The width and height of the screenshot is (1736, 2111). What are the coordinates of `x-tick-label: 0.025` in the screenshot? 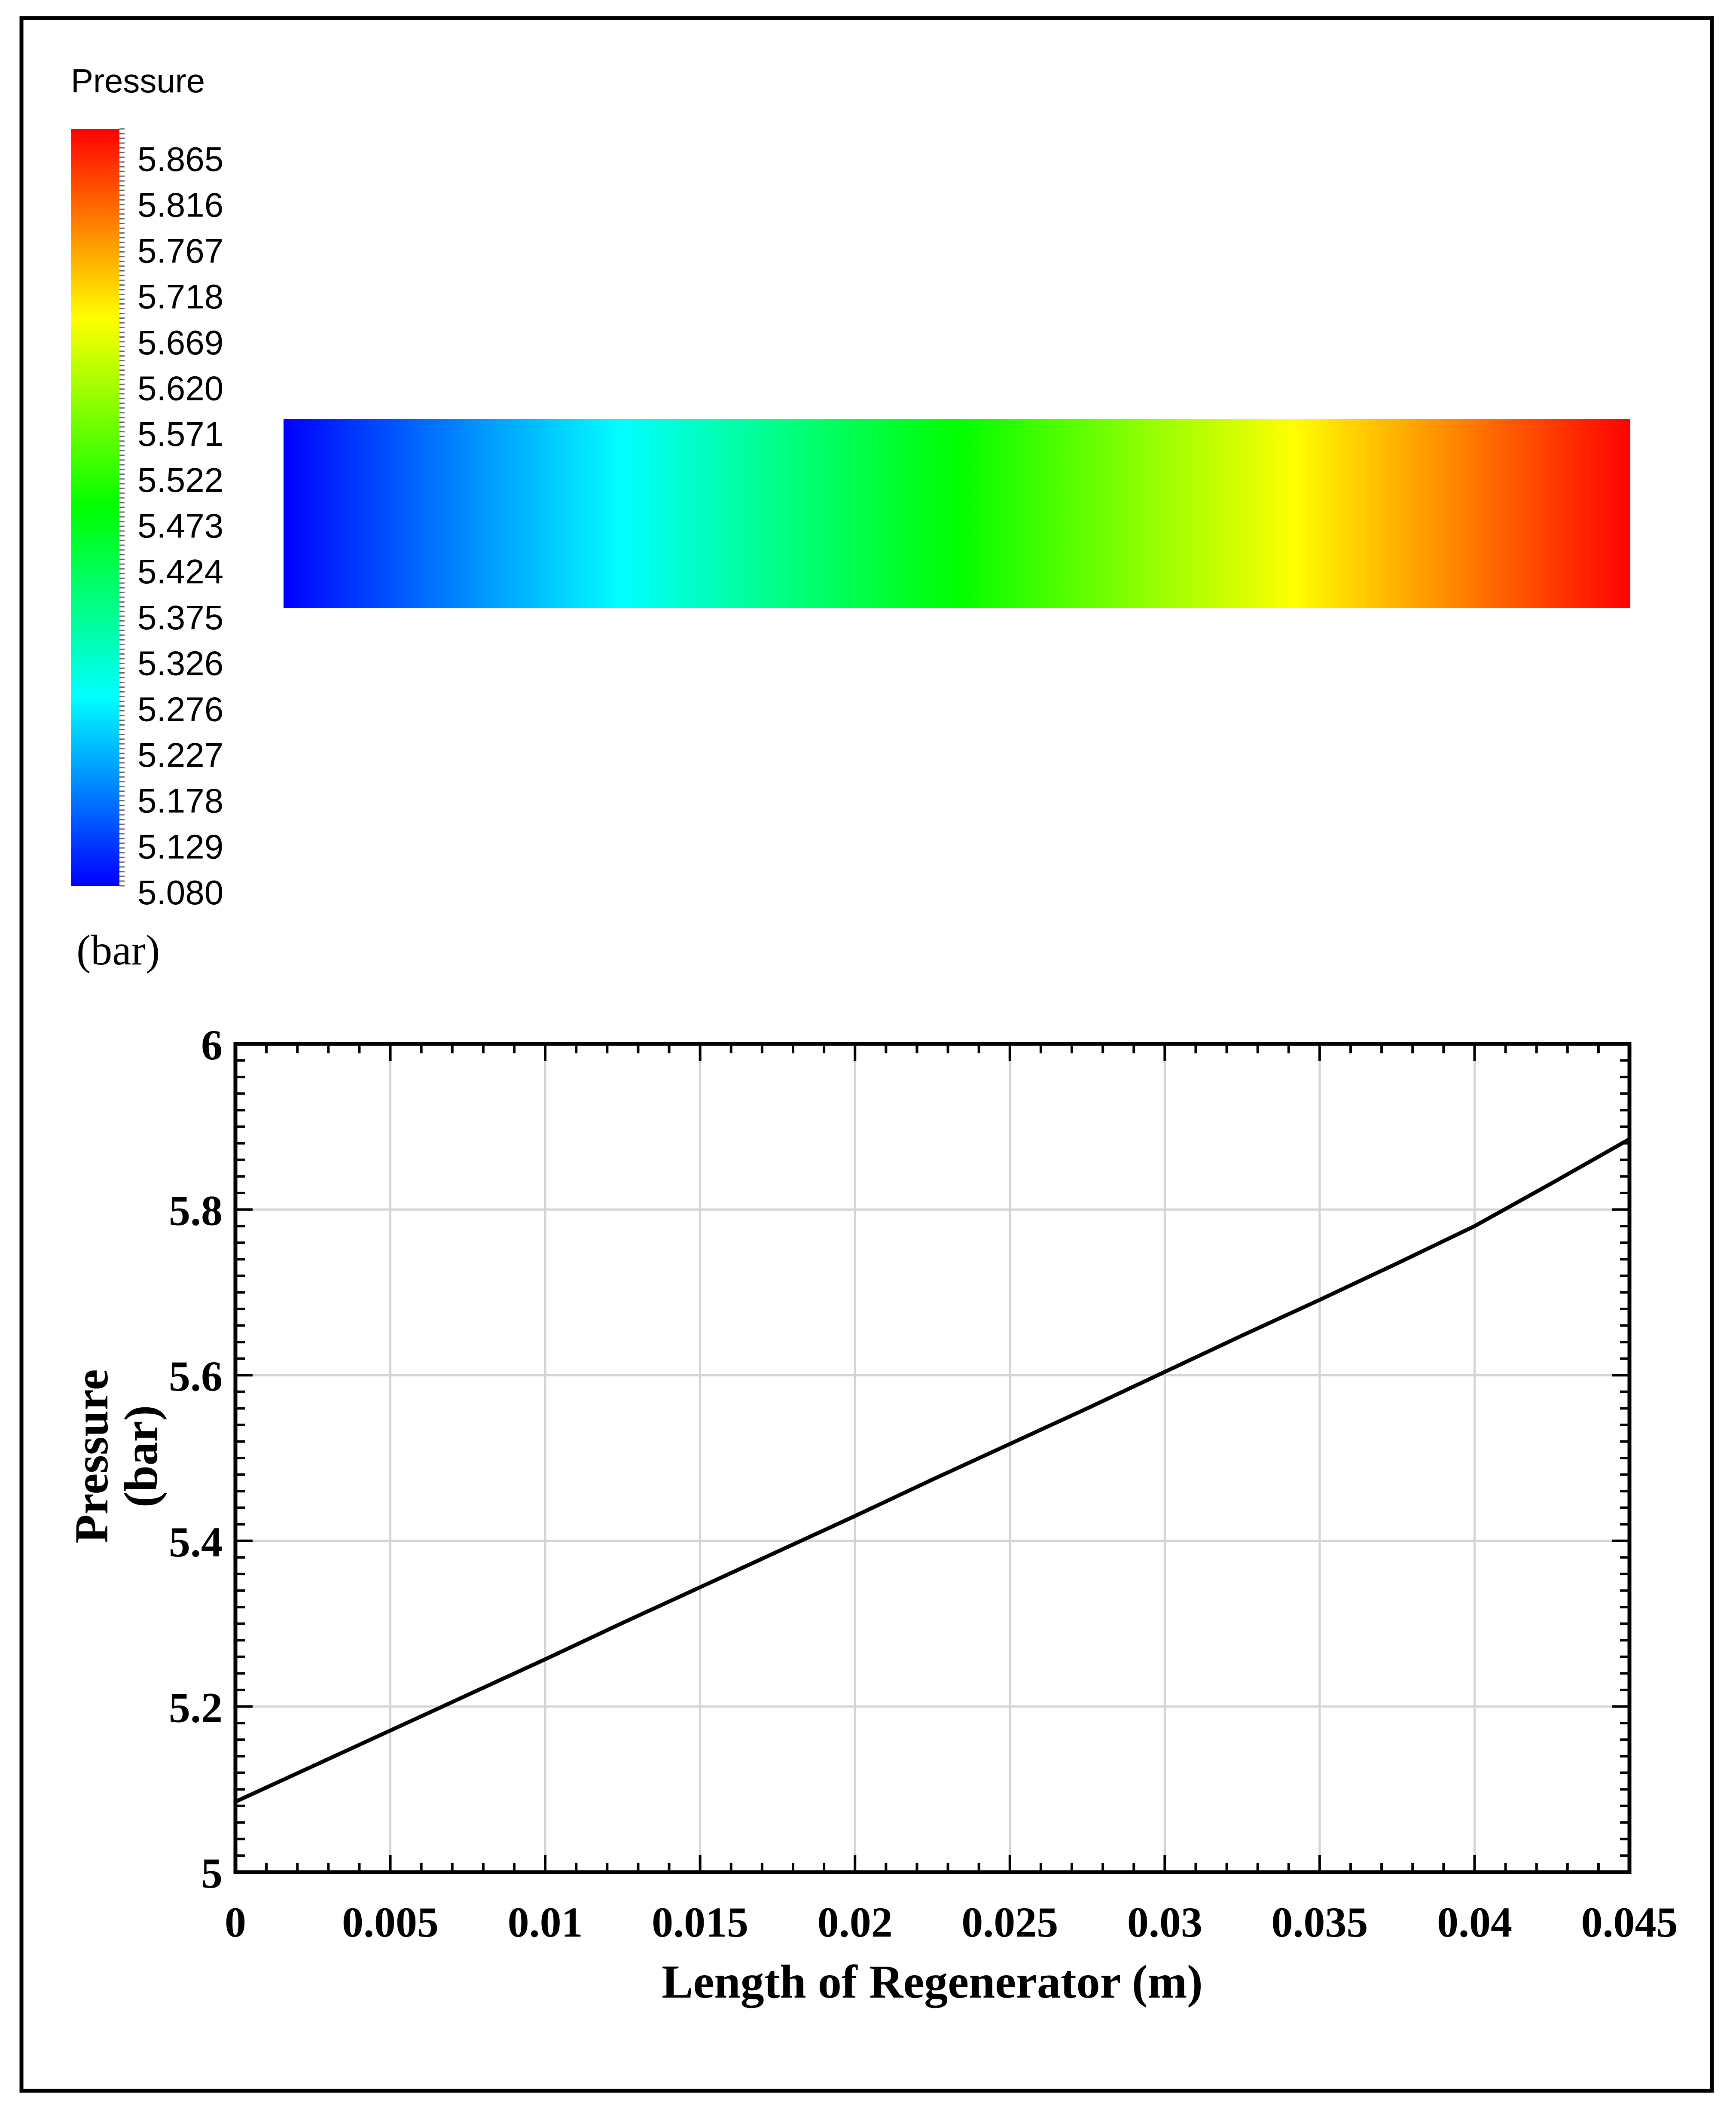 It's located at (1010, 1922).